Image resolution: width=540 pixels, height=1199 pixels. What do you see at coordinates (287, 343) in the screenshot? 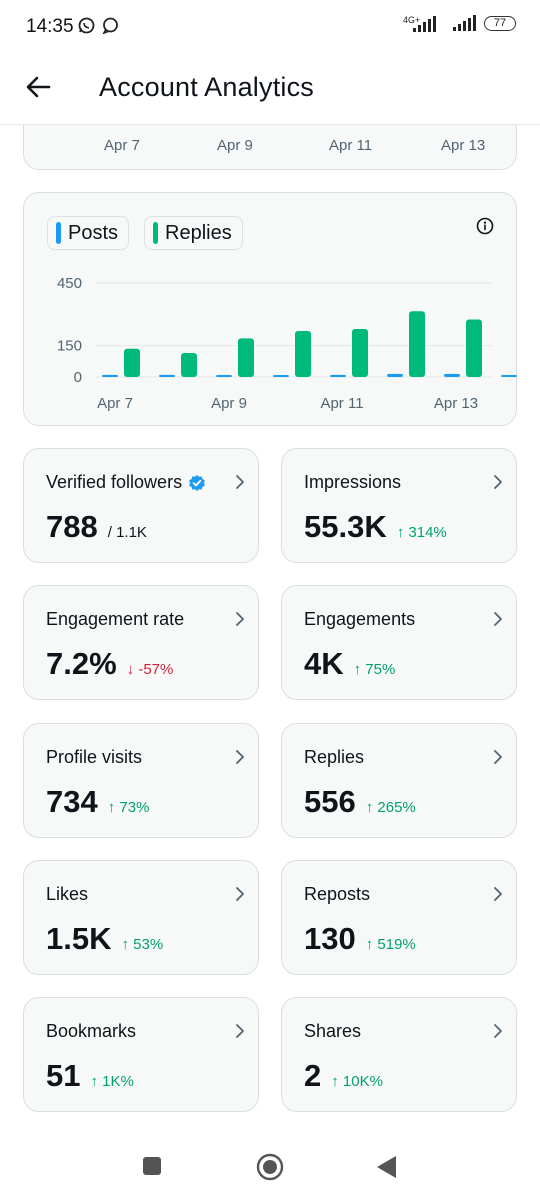
I see `posts-replies-bar-chart: 0 150 450 Apr 7 Apr 9 Apr 11 Apr 13` at bounding box center [287, 343].